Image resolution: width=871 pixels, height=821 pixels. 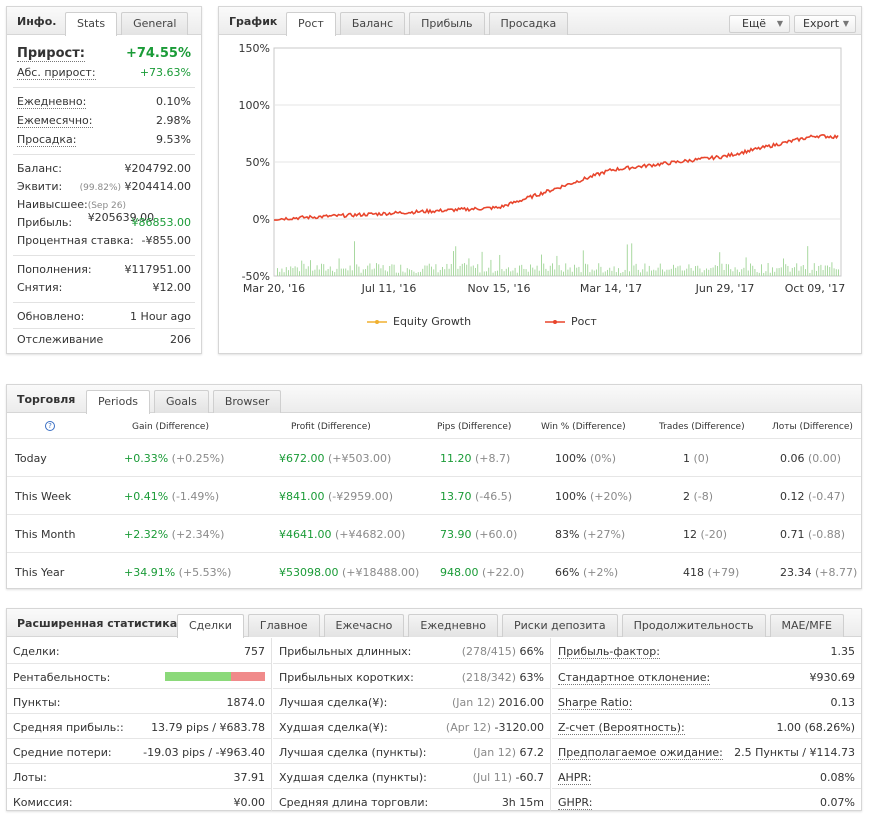 What do you see at coordinates (411, 775) in the screenshot?
I see `stat-row: Худшая сделка (пункты): (Jul 11) -60.7` at bounding box center [411, 775].